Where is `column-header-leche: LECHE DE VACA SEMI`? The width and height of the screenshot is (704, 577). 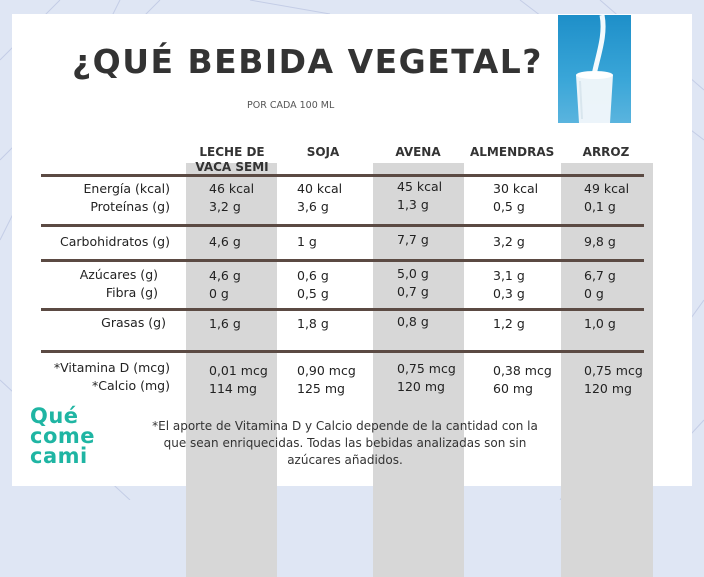
column-header-leche: LECHE DE VACA SEMI is located at coordinates (232, 160).